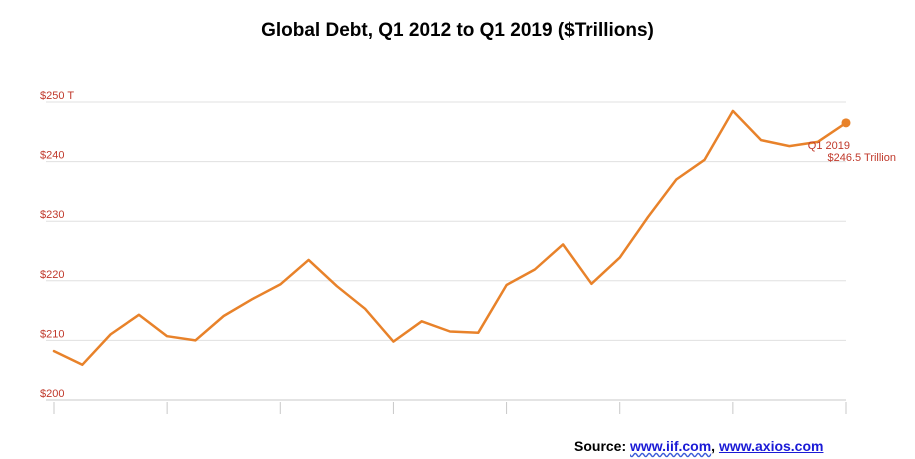 This screenshot has width=915, height=459. What do you see at coordinates (57, 96) in the screenshot?
I see `y-tick-label: $250 T` at bounding box center [57, 96].